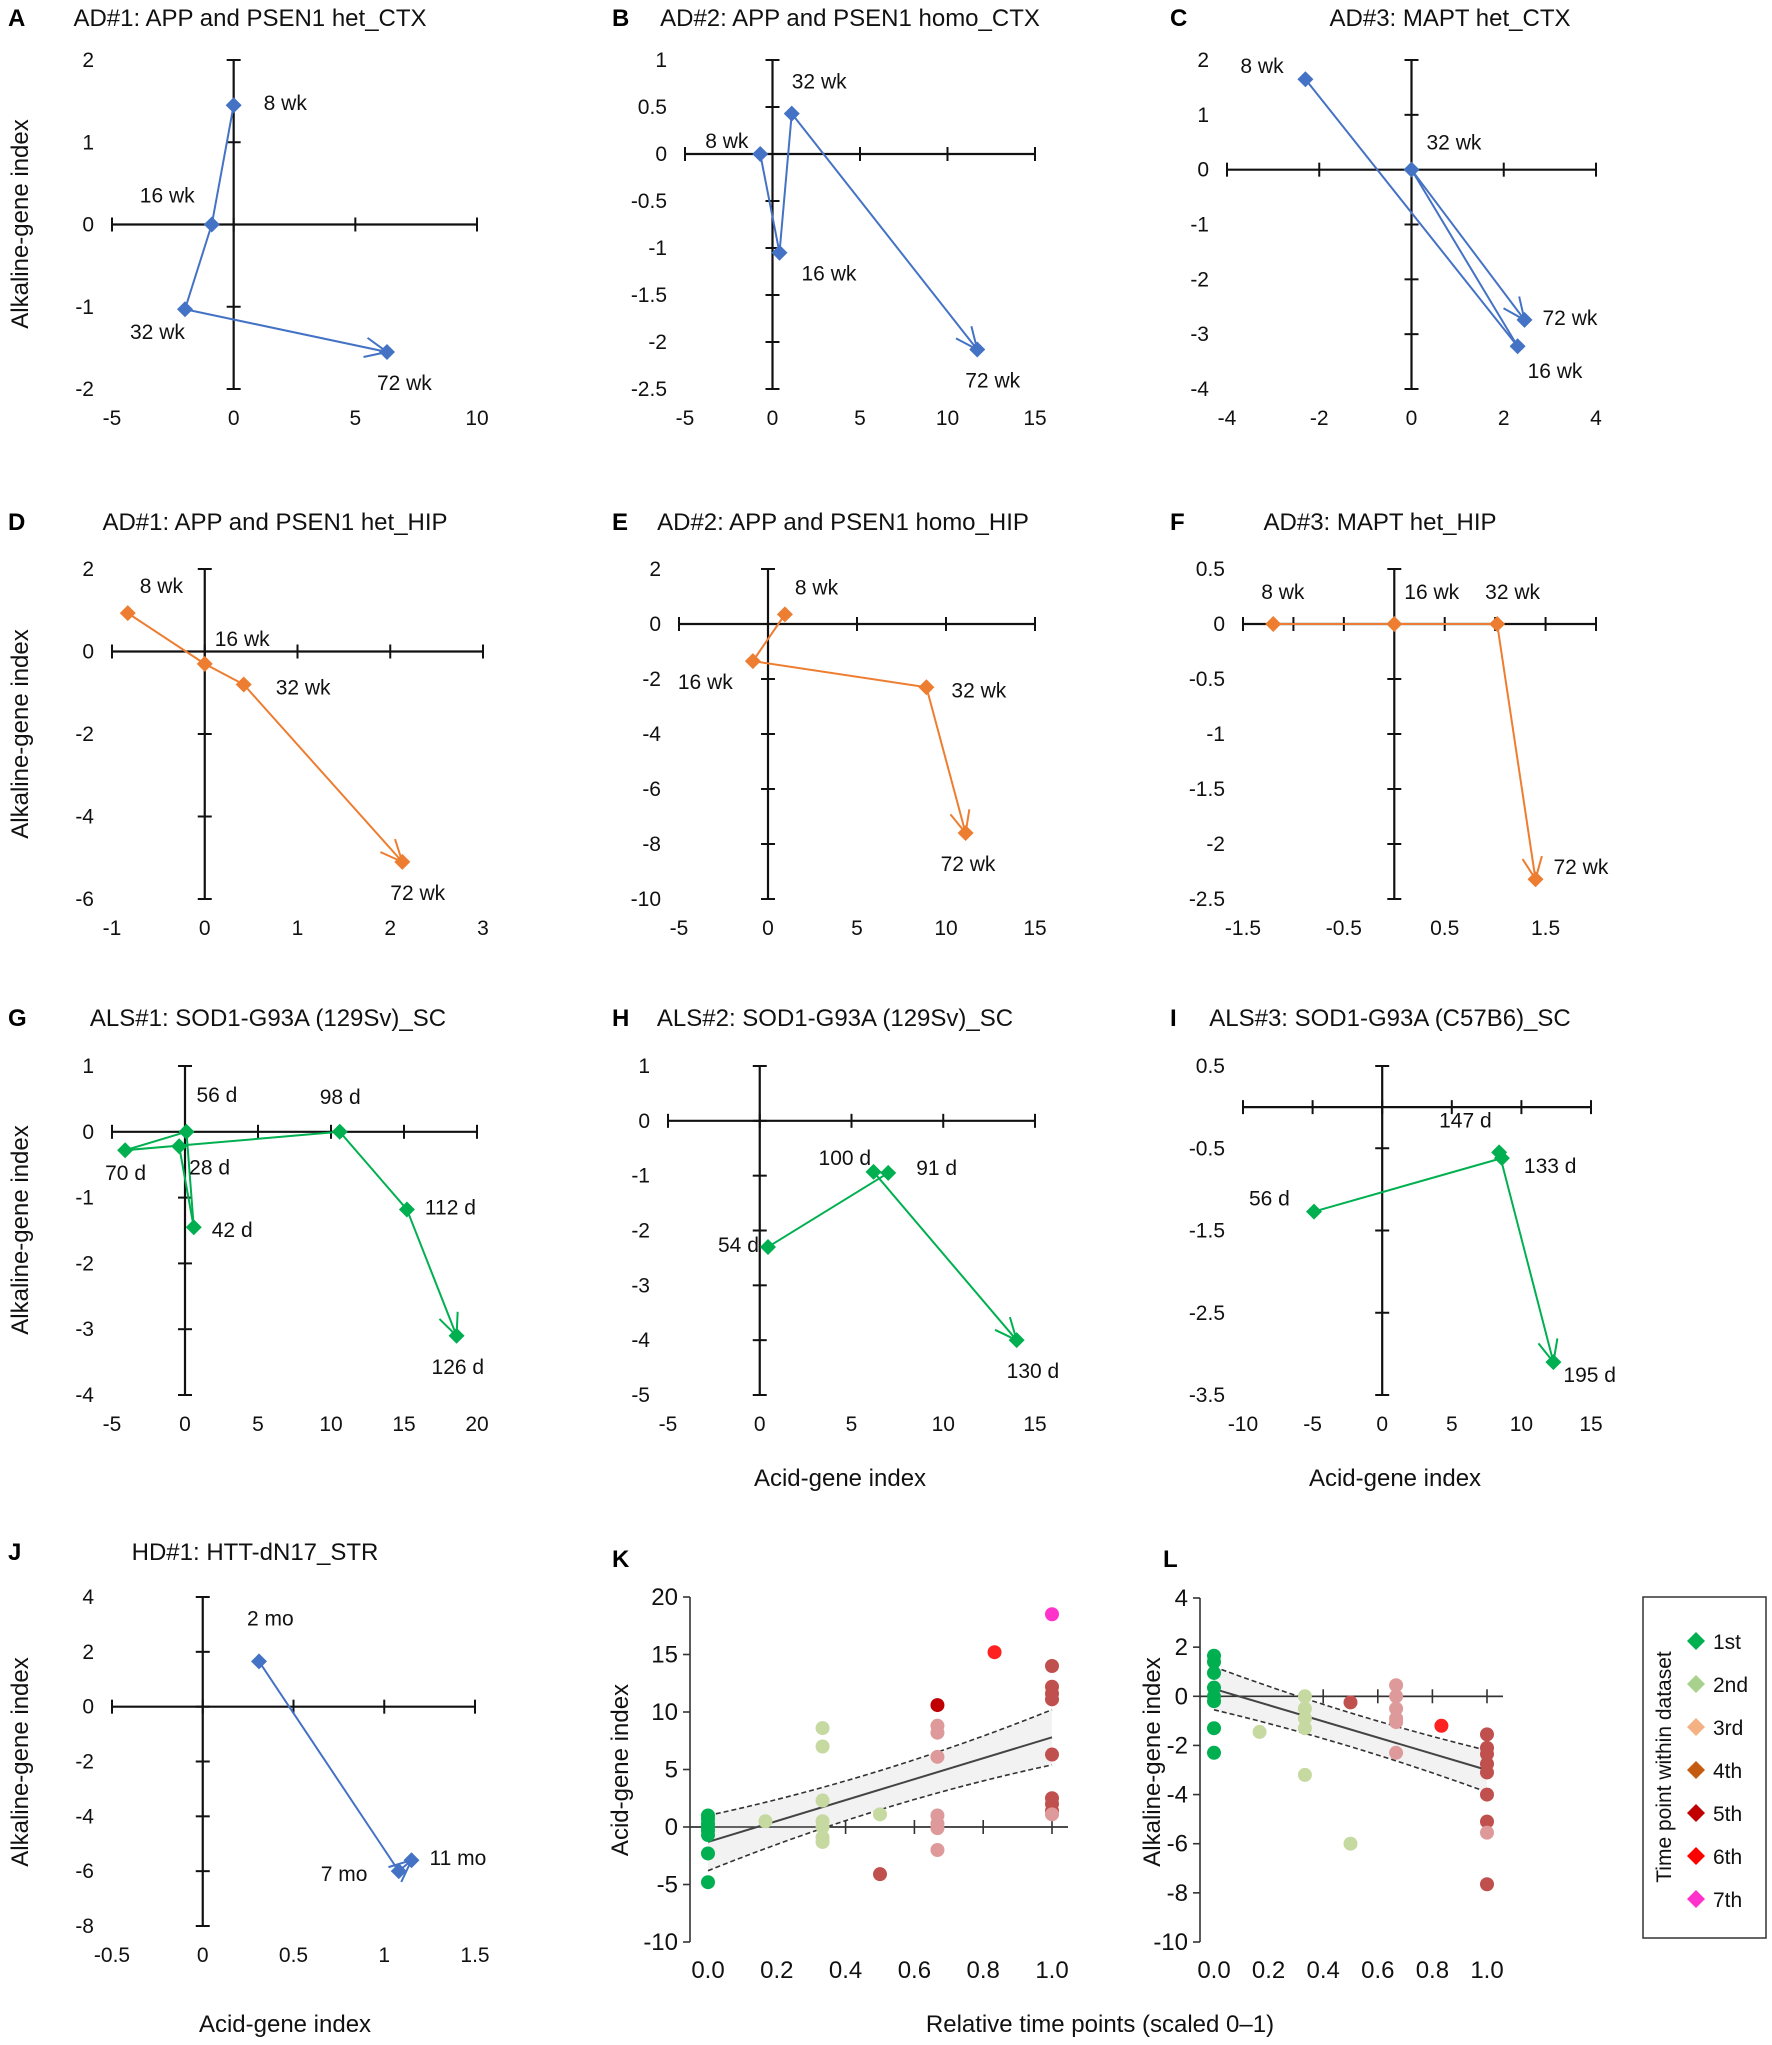  What do you see at coordinates (404, 383) in the screenshot?
I see `point-label: 72 wk` at bounding box center [404, 383].